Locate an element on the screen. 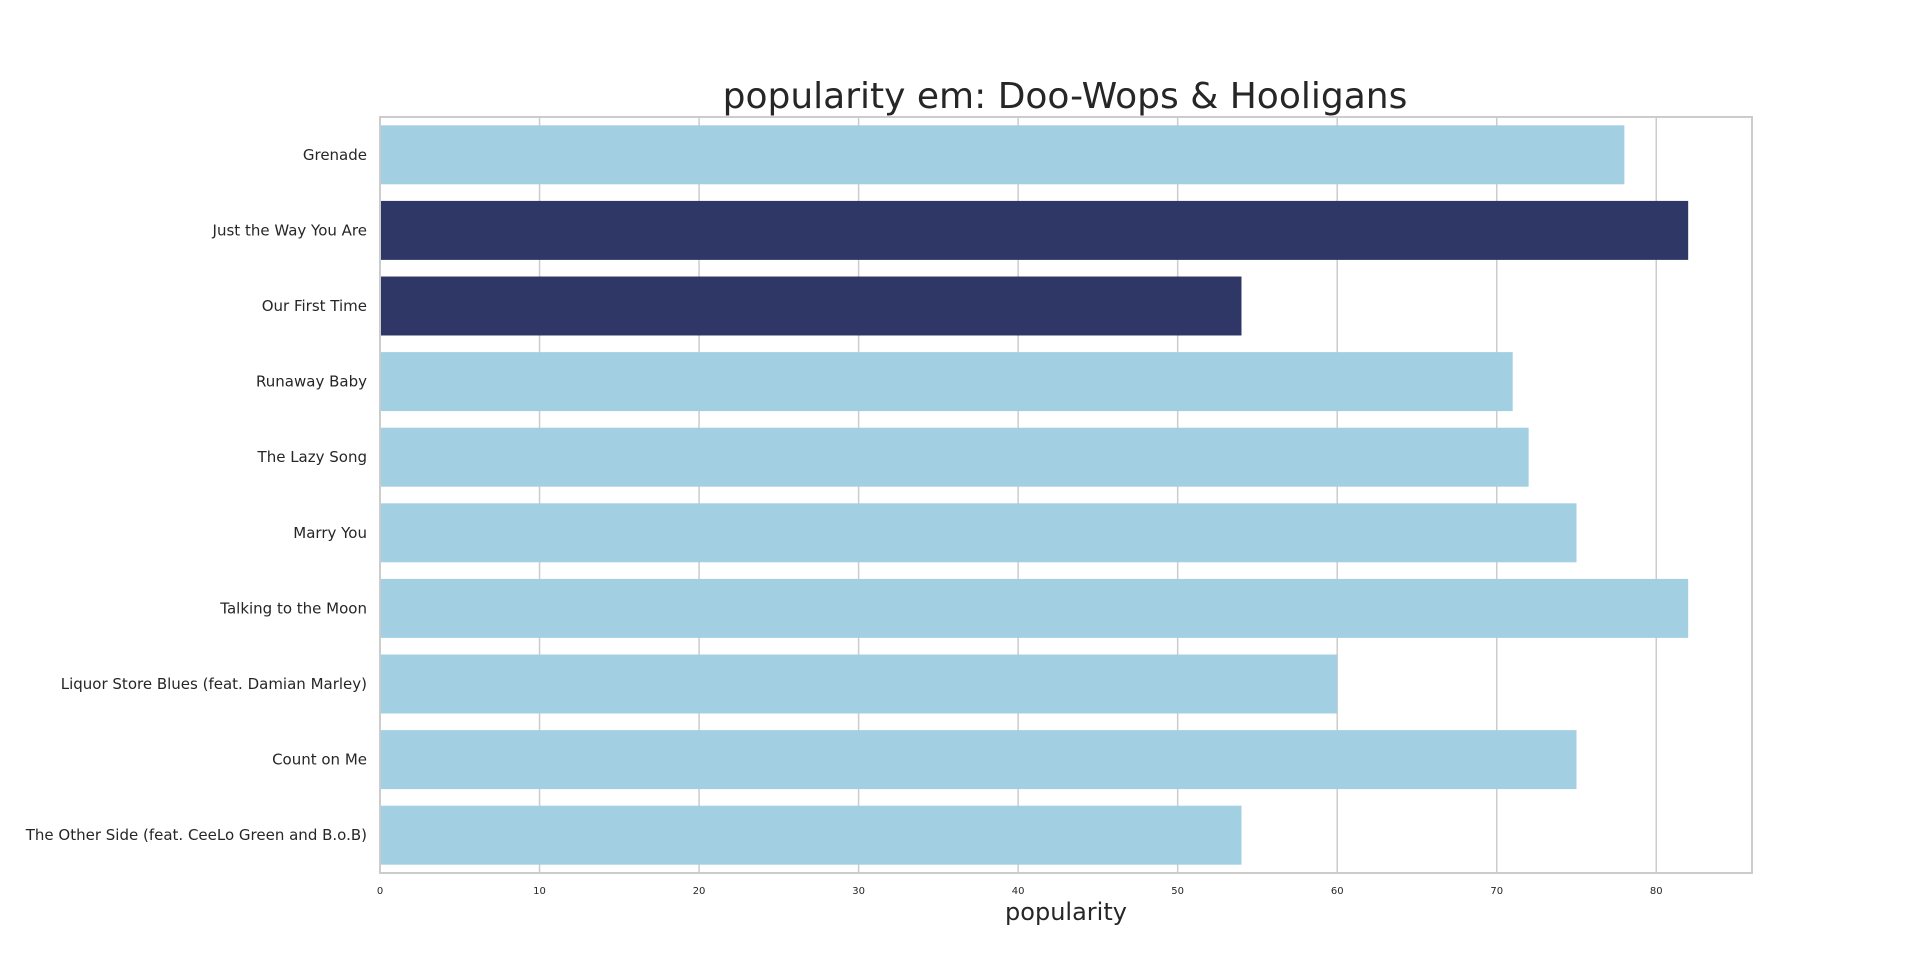 This screenshot has width=1920, height=967. y-tick-label: Liquor Store Blues (feat. Damian Marley) is located at coordinates (214, 684).